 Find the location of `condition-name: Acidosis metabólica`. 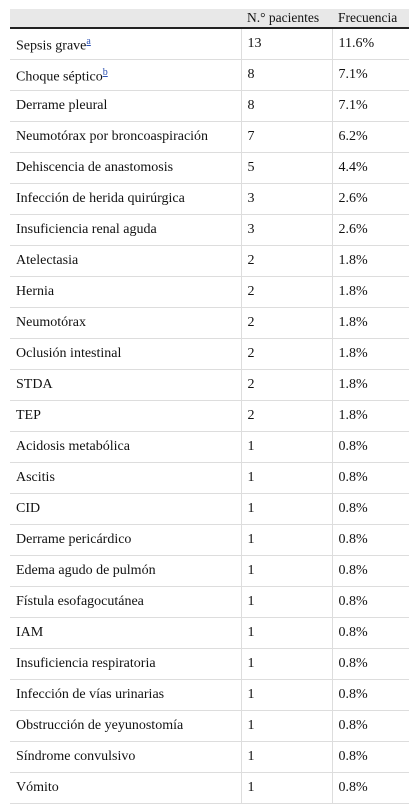

condition-name: Acidosis metabólica is located at coordinates (73, 446).